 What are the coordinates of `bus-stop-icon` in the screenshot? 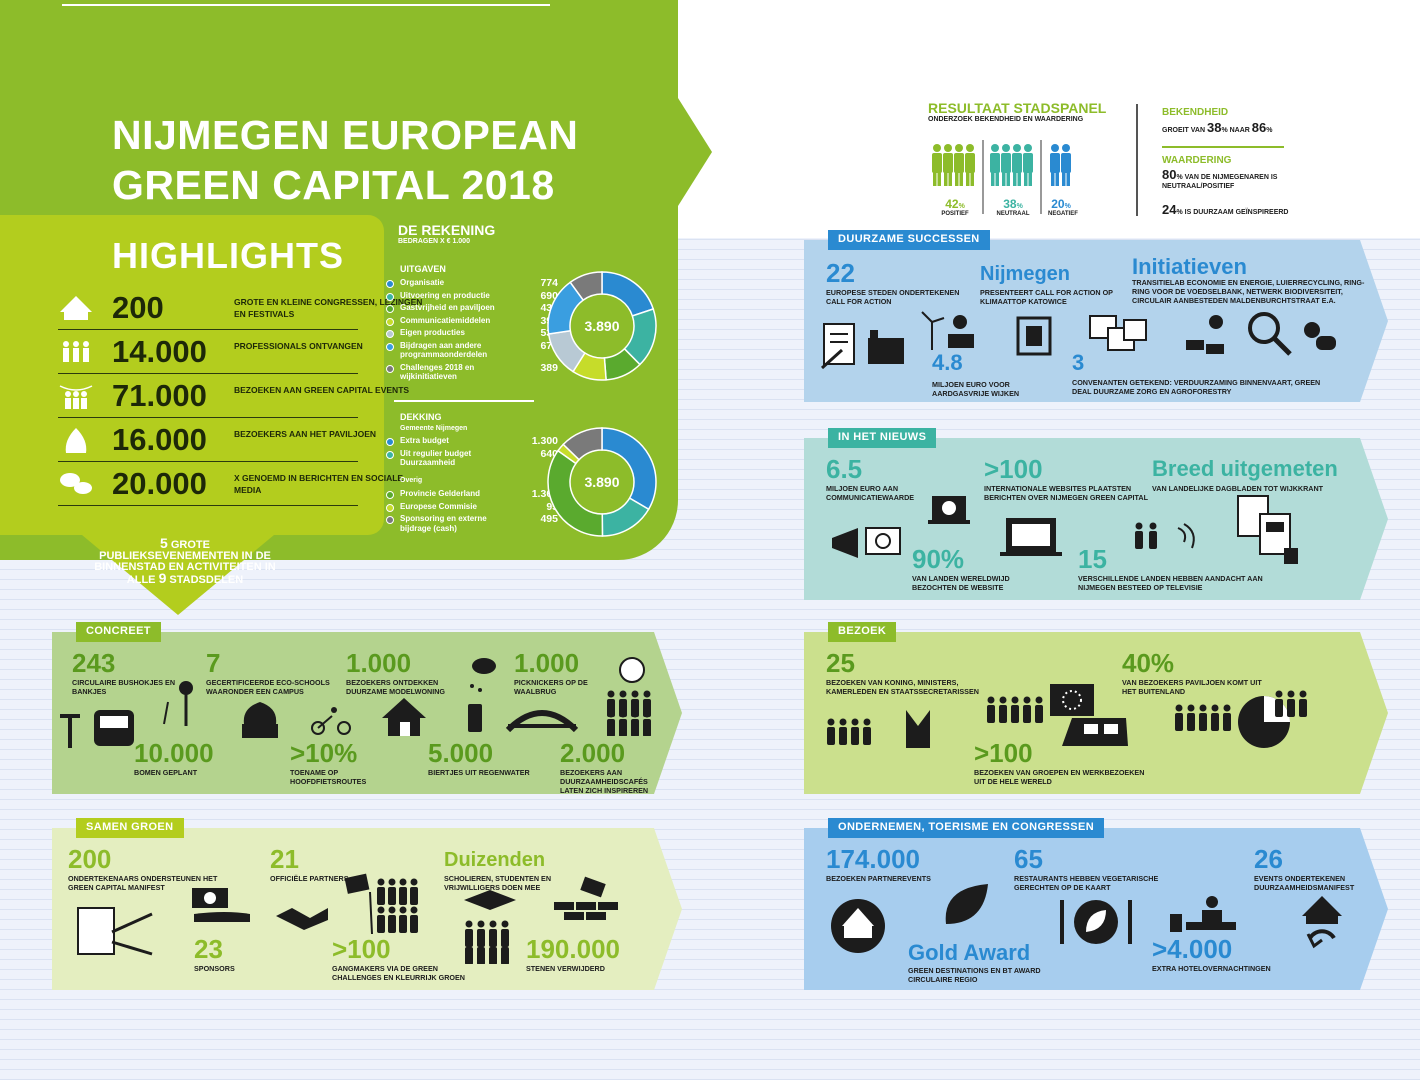 It's located at (98, 730).